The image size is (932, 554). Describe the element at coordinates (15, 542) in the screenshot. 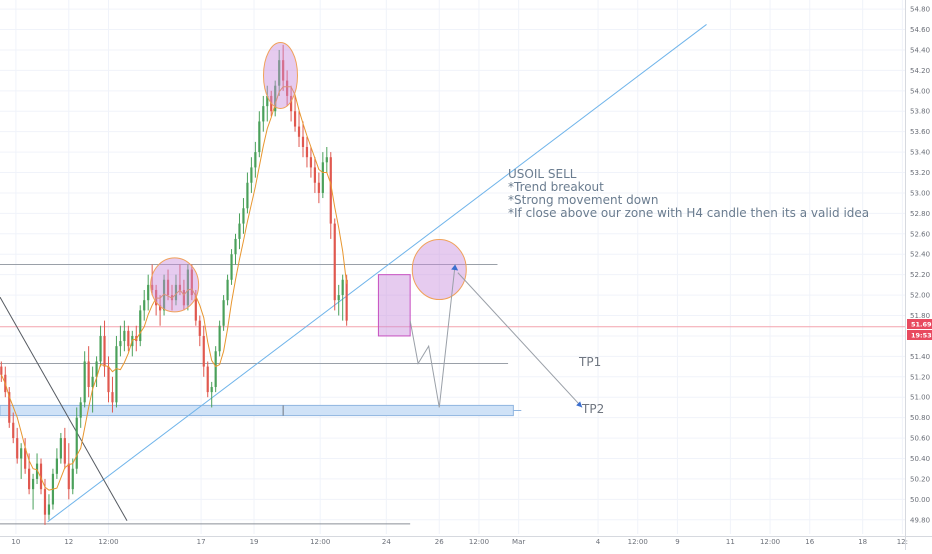

I see `x-tick-label: 10` at that location.